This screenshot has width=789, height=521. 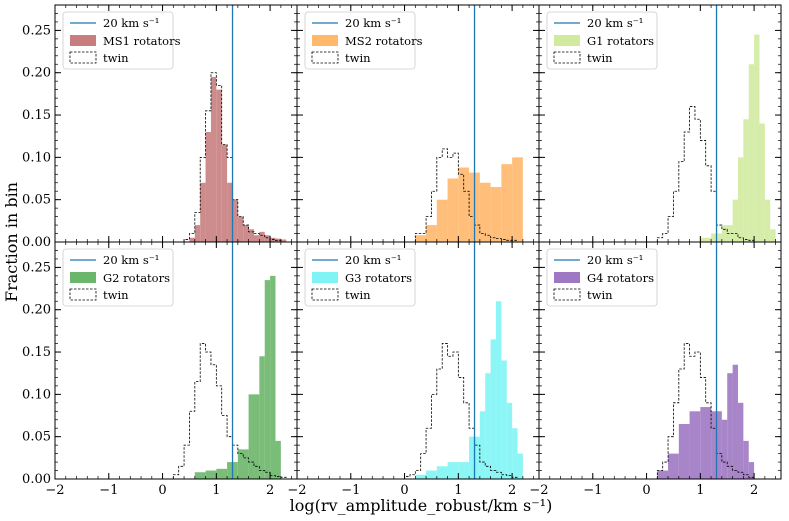 What do you see at coordinates (11, 242) in the screenshot?
I see `y-axis-label: Fraction in bin` at bounding box center [11, 242].